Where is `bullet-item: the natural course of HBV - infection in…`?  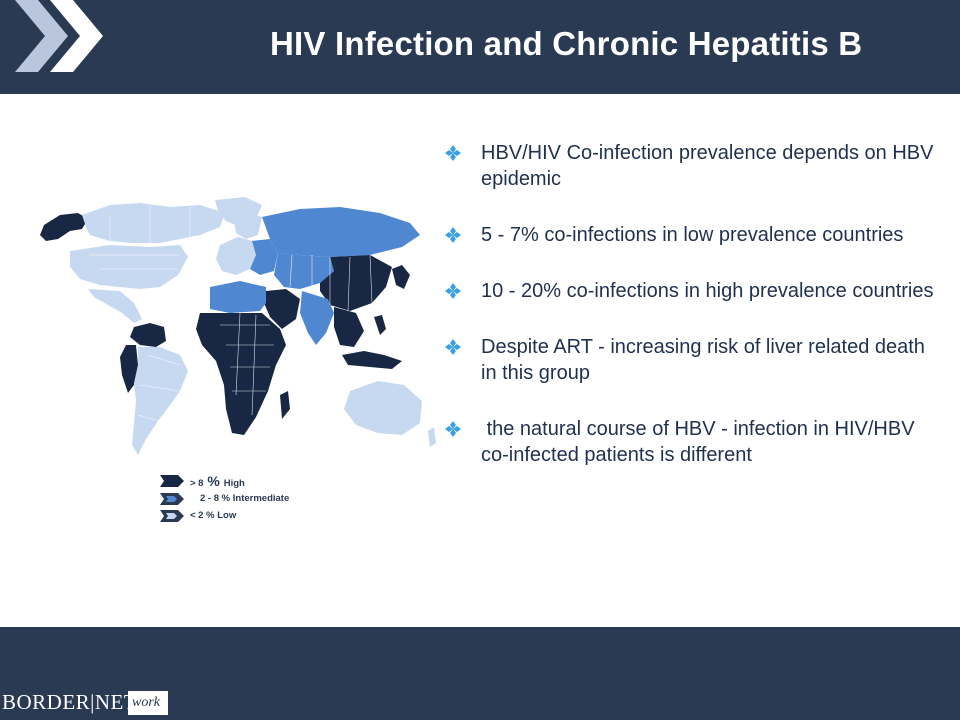
bullet-item: the natural course of HBV - infection in… is located at coordinates (695, 442).